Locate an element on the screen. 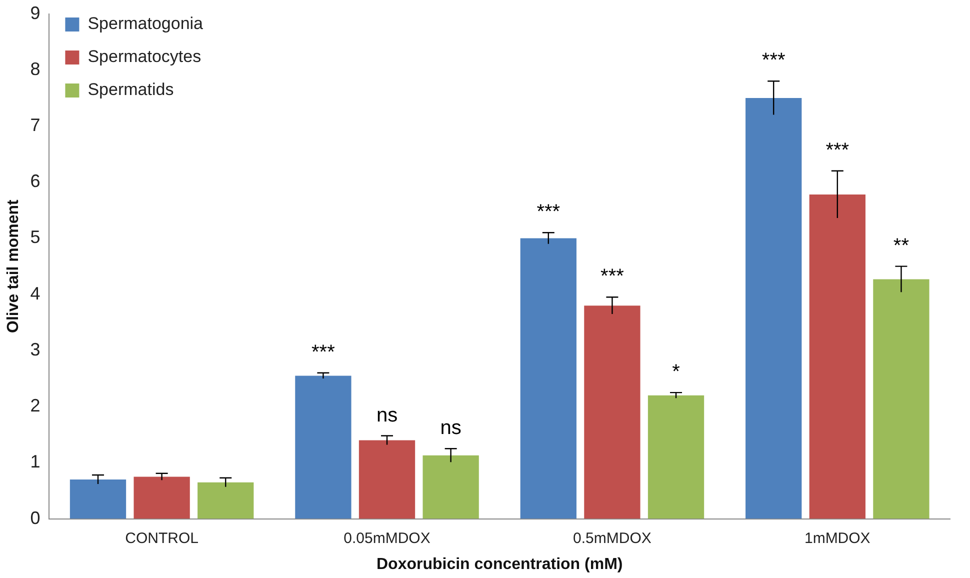 The height and width of the screenshot is (578, 970). y-tick-label: 7 is located at coordinates (35, 124).